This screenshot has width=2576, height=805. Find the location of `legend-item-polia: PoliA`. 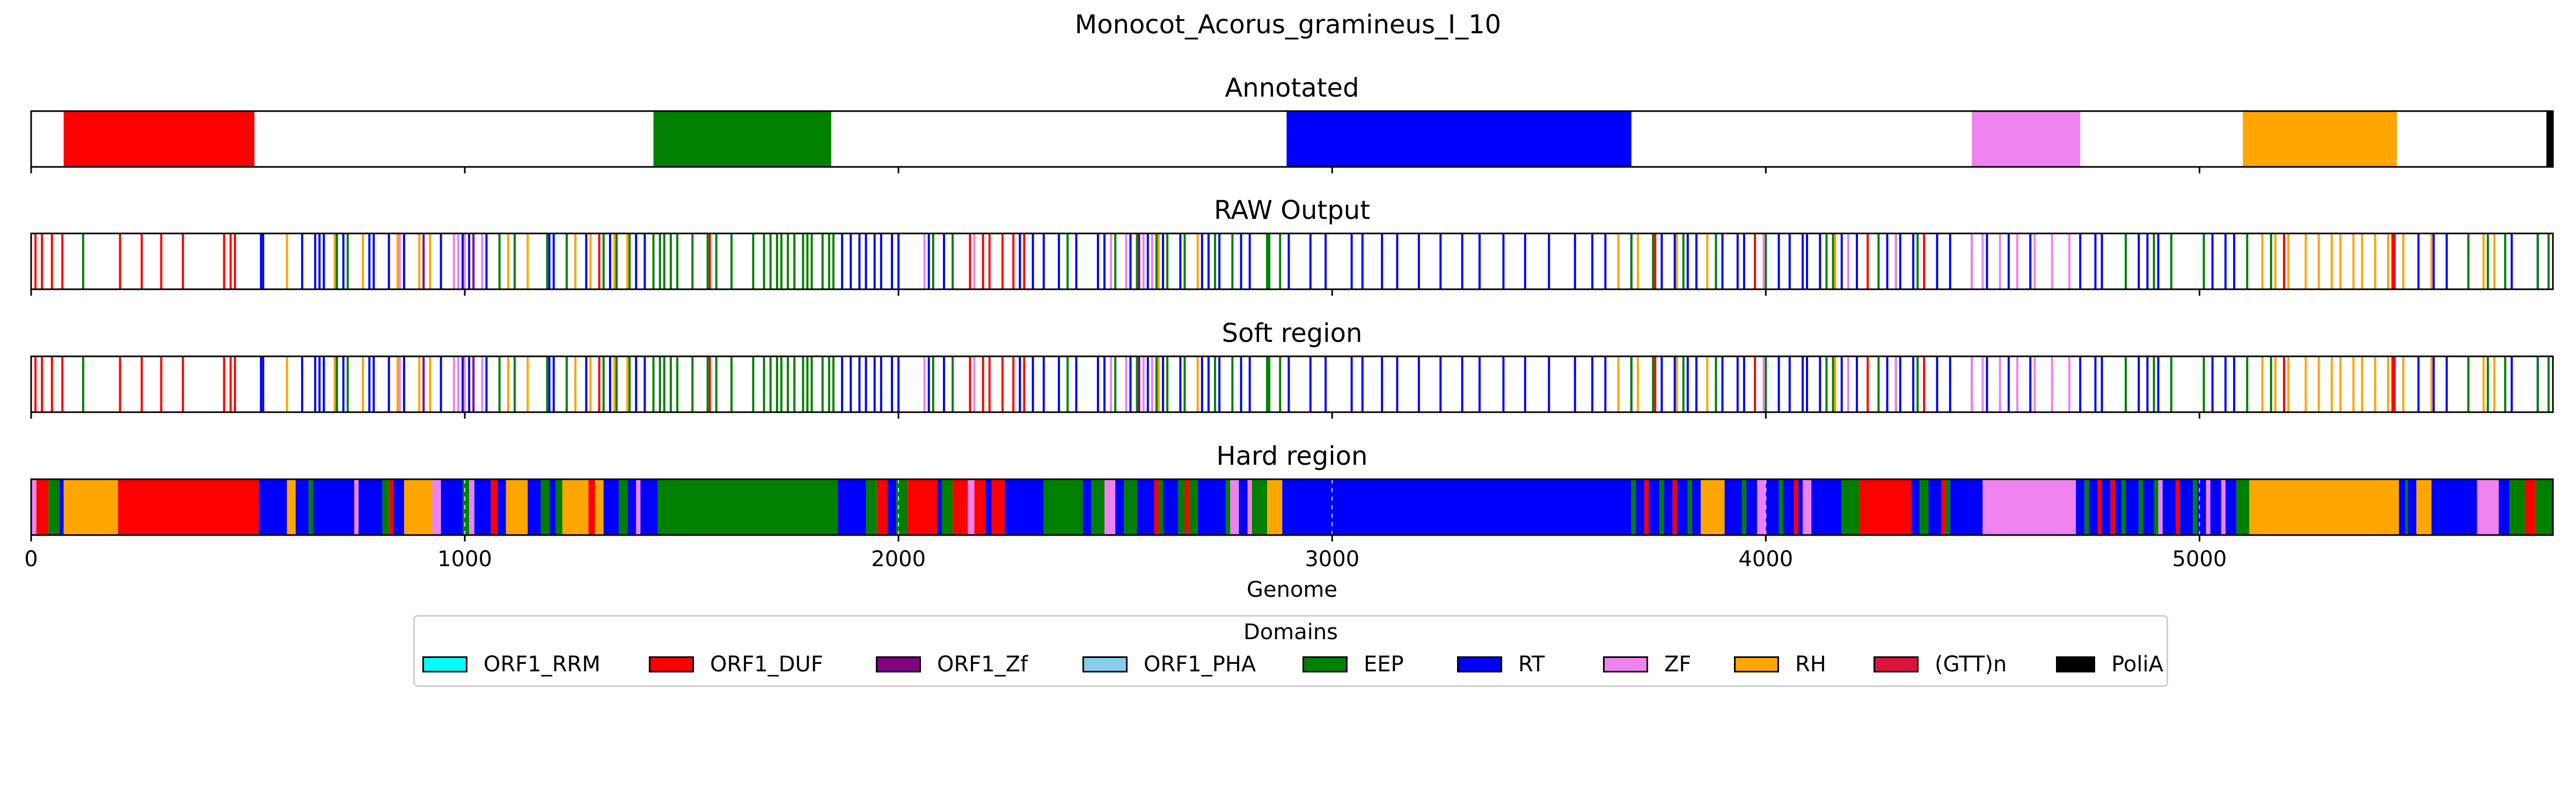

legend-item-polia: PoliA is located at coordinates (2109, 664).